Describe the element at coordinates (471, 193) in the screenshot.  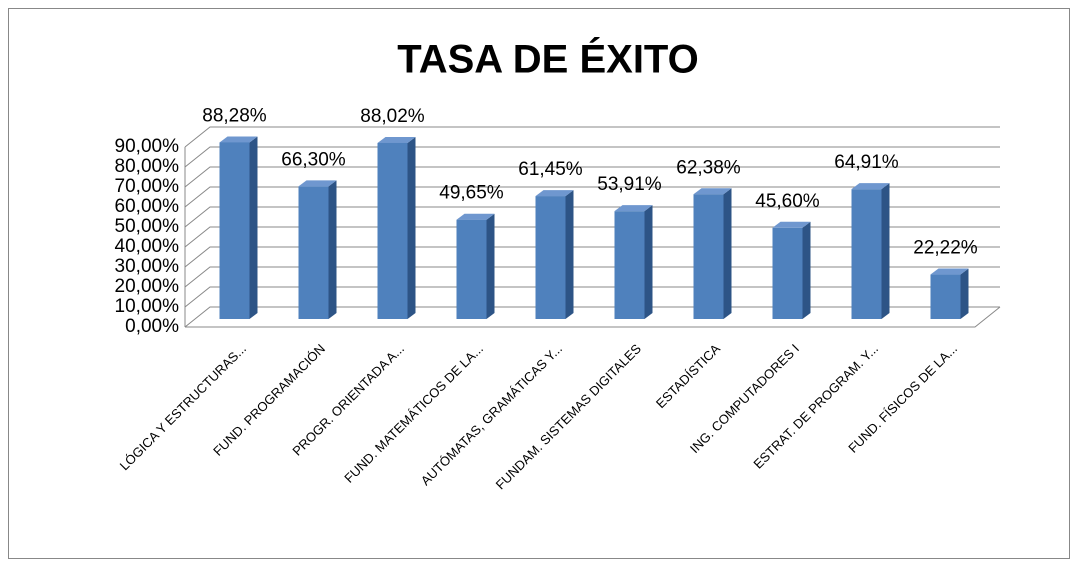
I see `value-label: 49,65%` at that location.